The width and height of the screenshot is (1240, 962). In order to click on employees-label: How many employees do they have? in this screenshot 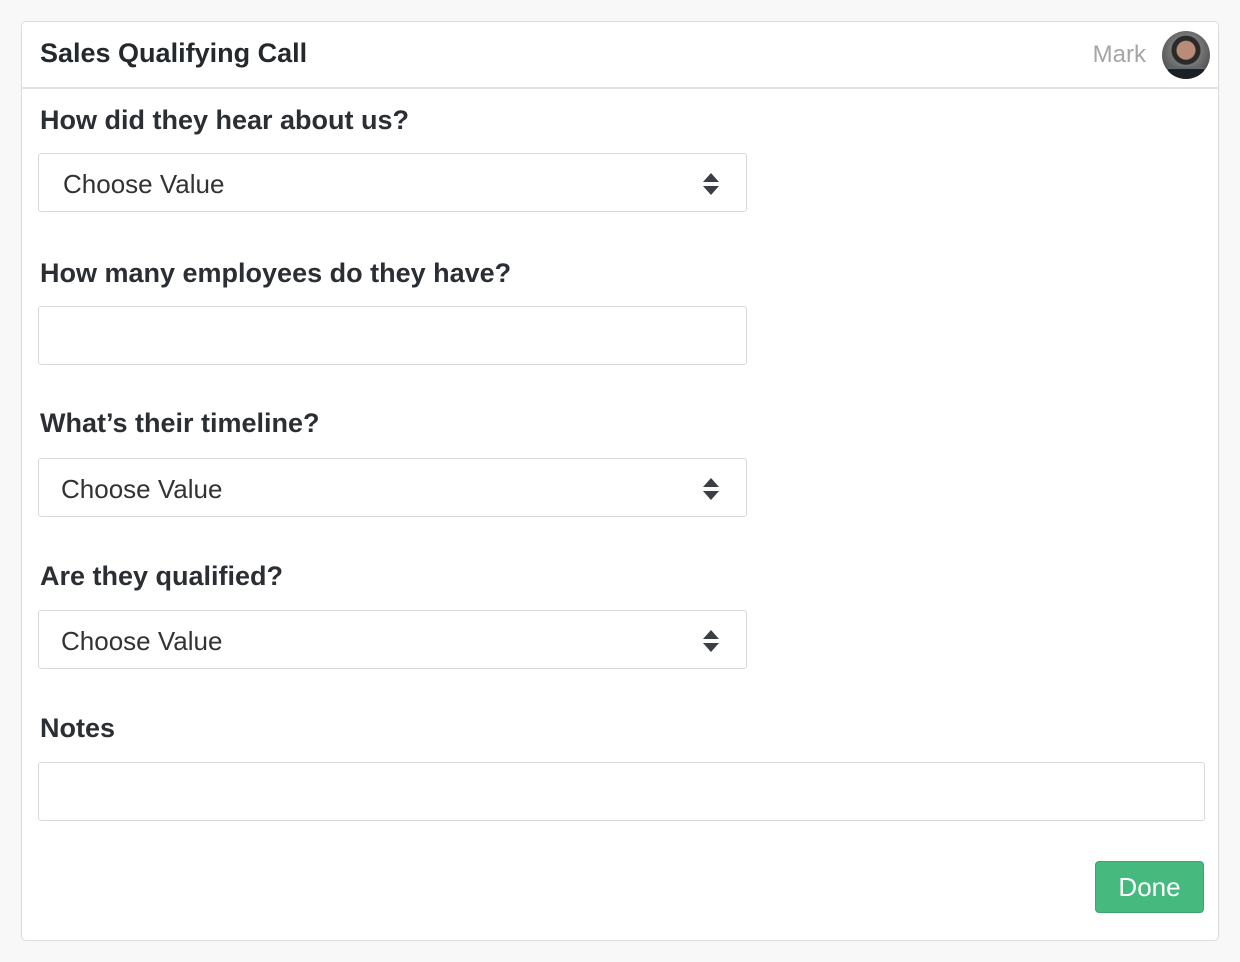, I will do `click(276, 273)`.